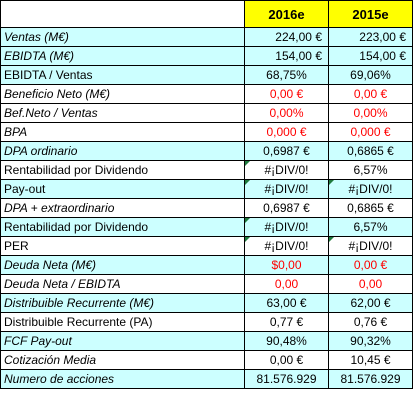 This screenshot has height=408, width=414. I want to click on cell-2015e: 0,00%, so click(370, 113).